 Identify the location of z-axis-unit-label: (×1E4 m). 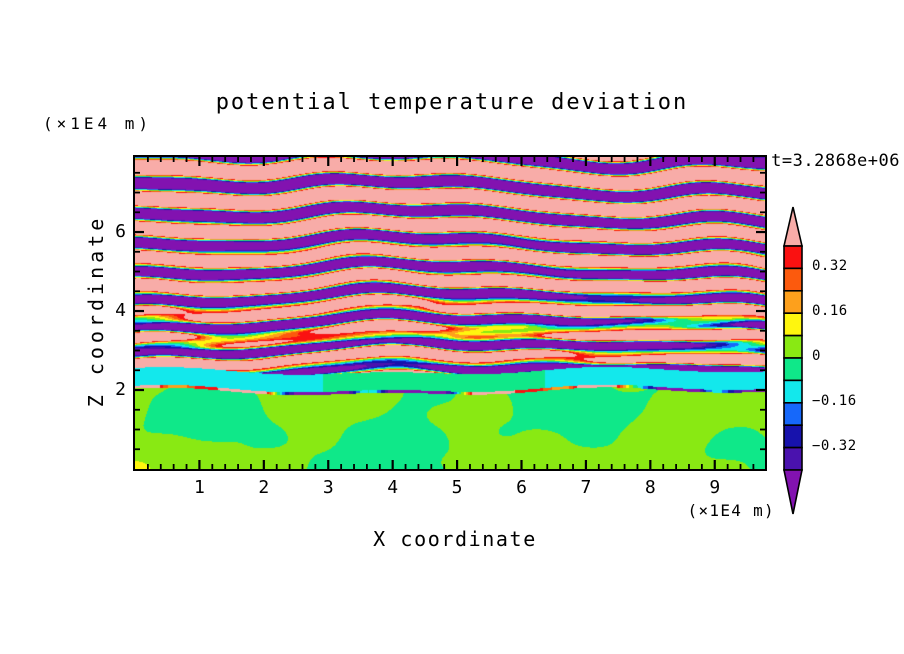
(98, 123).